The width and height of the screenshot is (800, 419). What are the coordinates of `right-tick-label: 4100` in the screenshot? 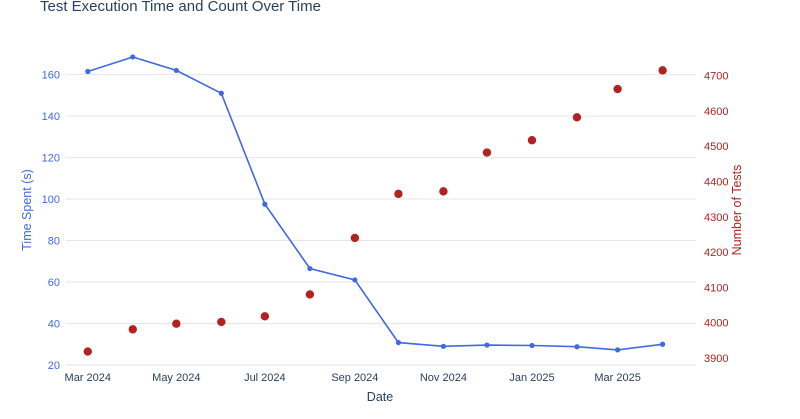 It's located at (716, 288).